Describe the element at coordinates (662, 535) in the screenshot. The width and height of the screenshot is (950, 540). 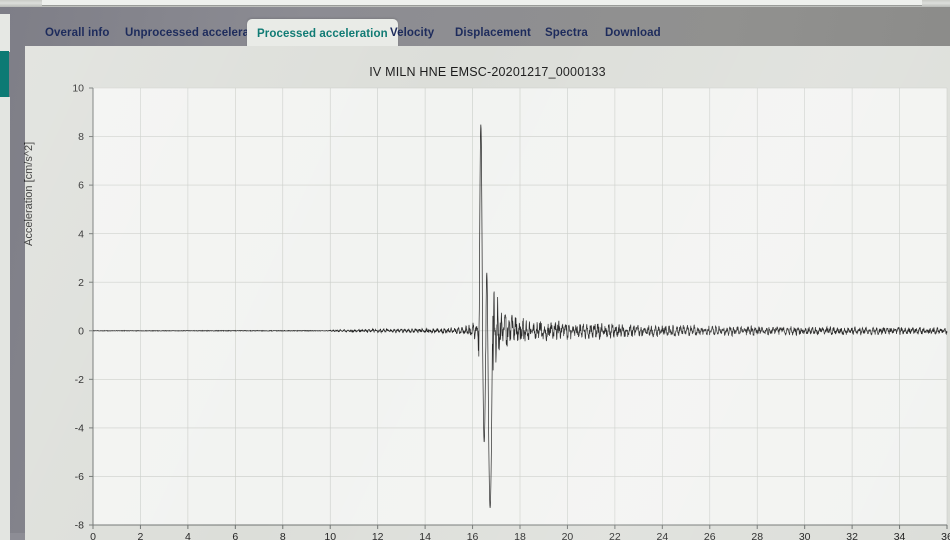
I see `svg-text: 24` at that location.